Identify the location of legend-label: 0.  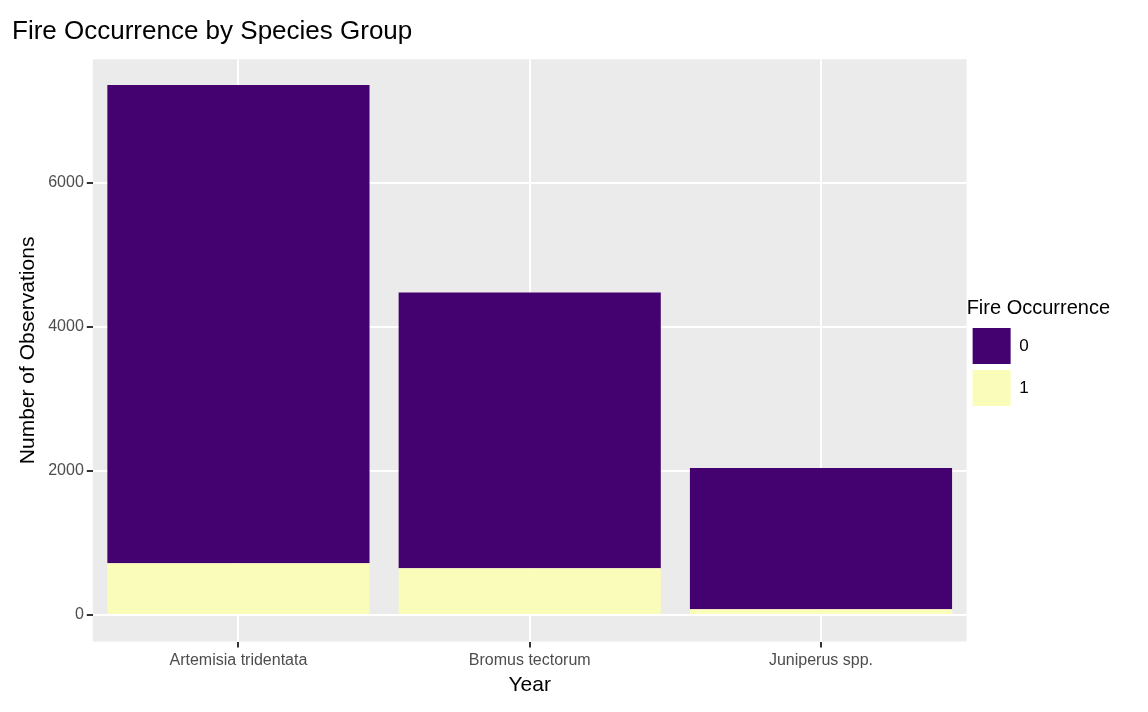
(1024, 345).